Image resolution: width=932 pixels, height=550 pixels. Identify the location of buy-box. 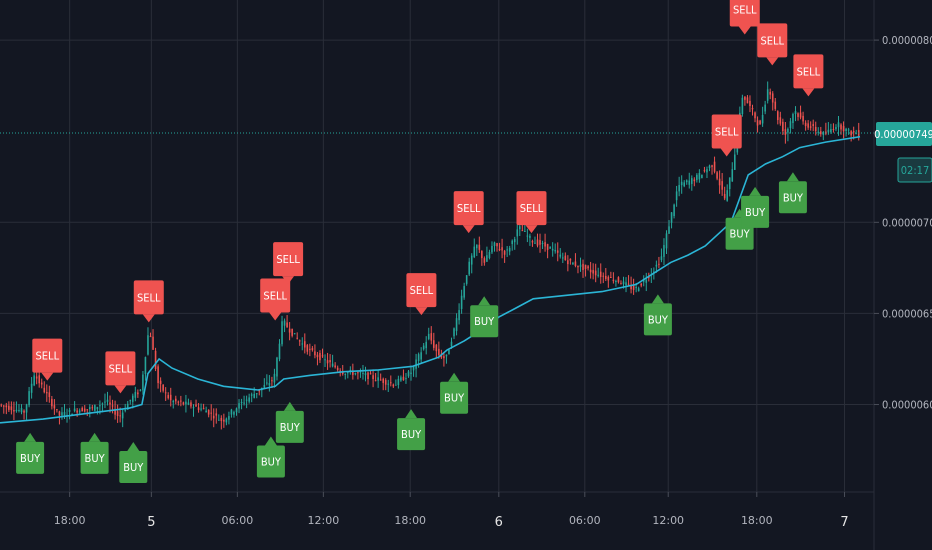
(484, 321).